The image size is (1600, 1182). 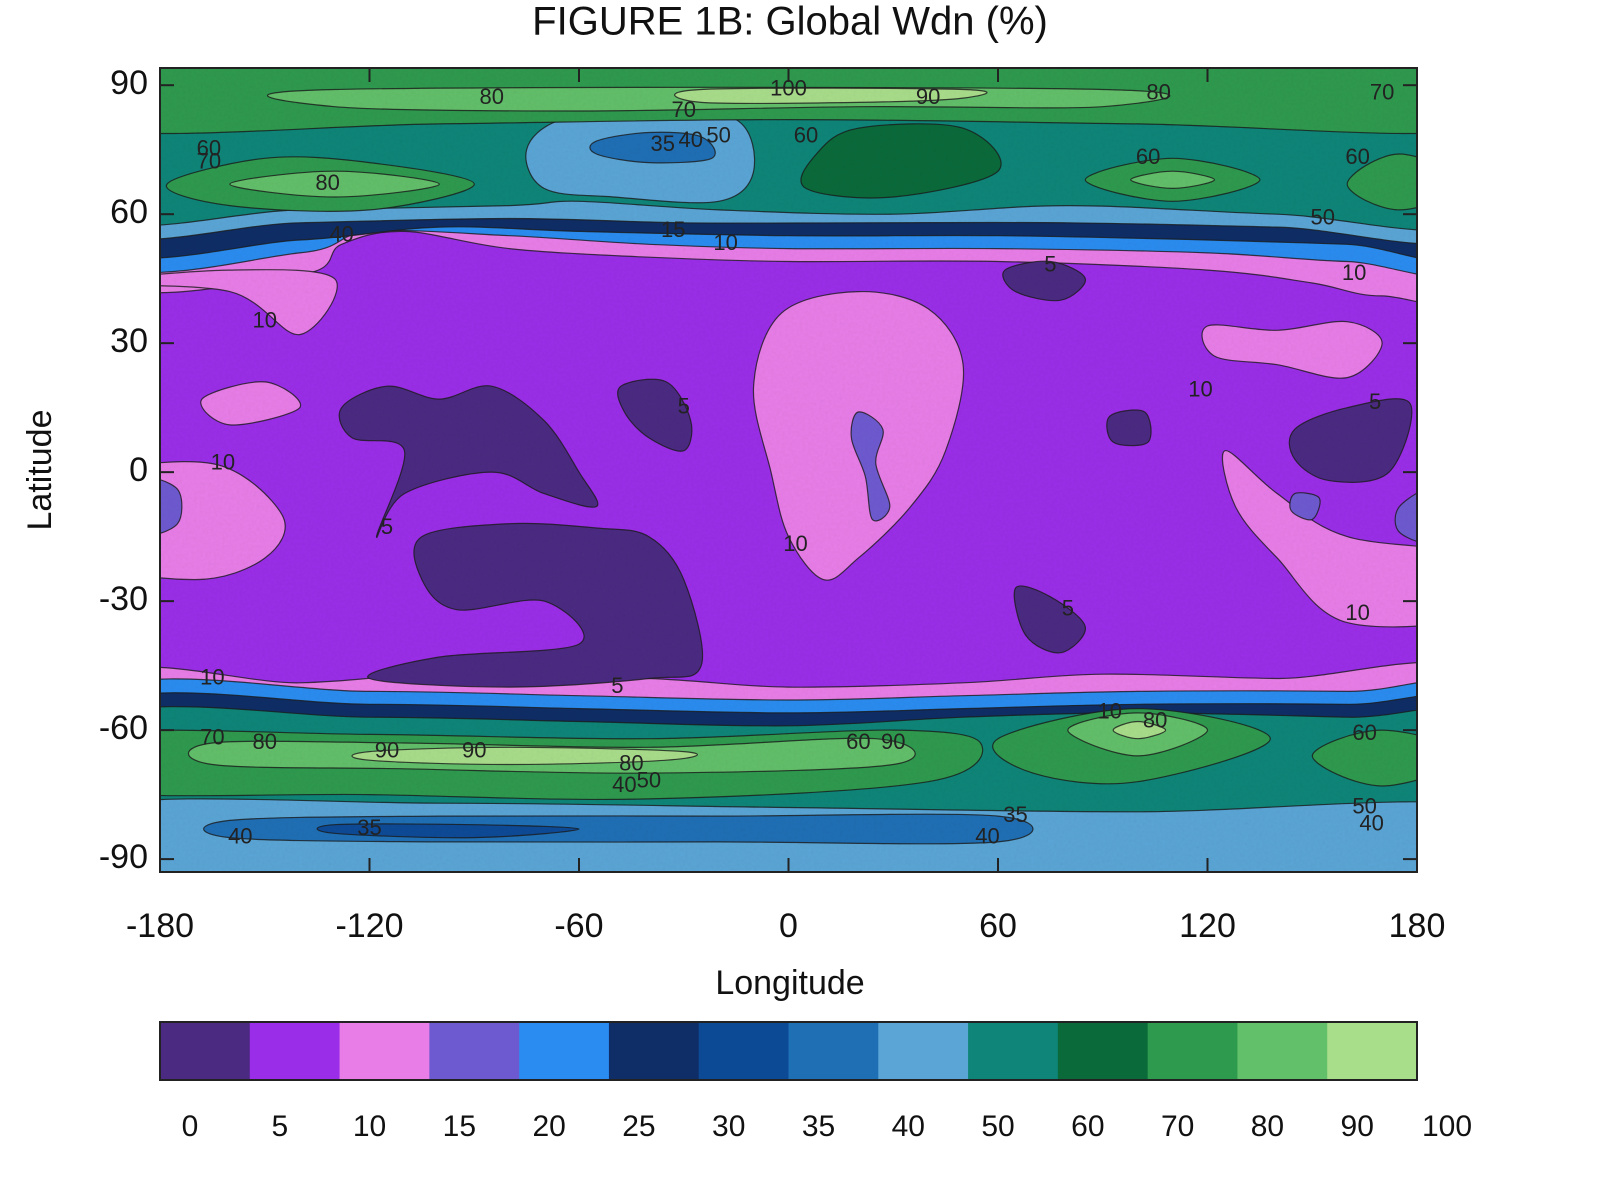 What do you see at coordinates (790, 22) in the screenshot?
I see `chart-title: FIGURE 1B: Global Wdn (%)` at bounding box center [790, 22].